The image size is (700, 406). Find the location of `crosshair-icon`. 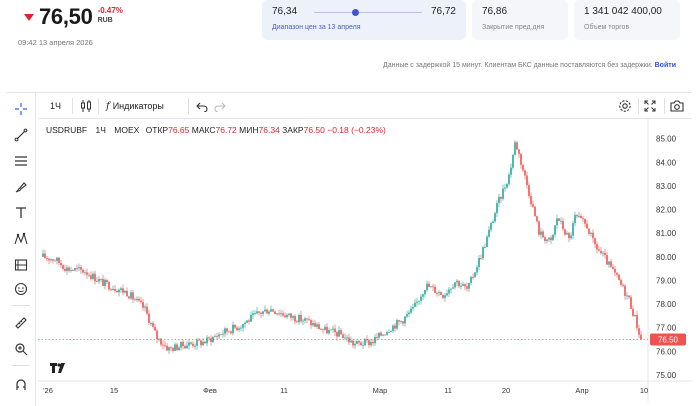

crosshair-icon is located at coordinates (21, 109).